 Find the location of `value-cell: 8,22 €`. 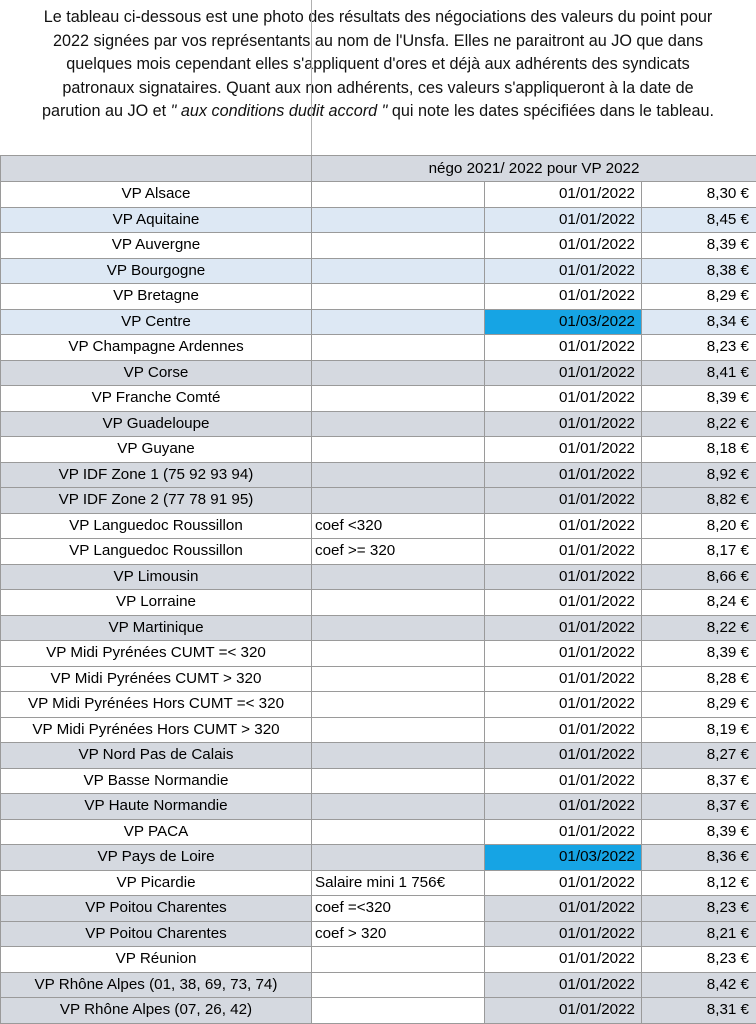

value-cell: 8,22 € is located at coordinates (698, 423).